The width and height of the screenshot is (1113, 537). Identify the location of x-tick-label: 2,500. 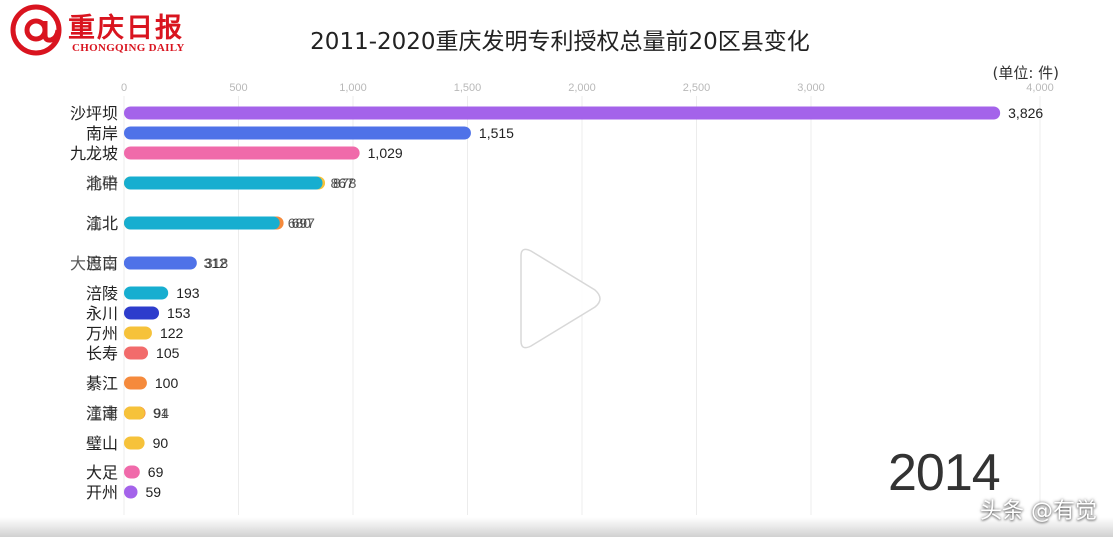
(697, 88).